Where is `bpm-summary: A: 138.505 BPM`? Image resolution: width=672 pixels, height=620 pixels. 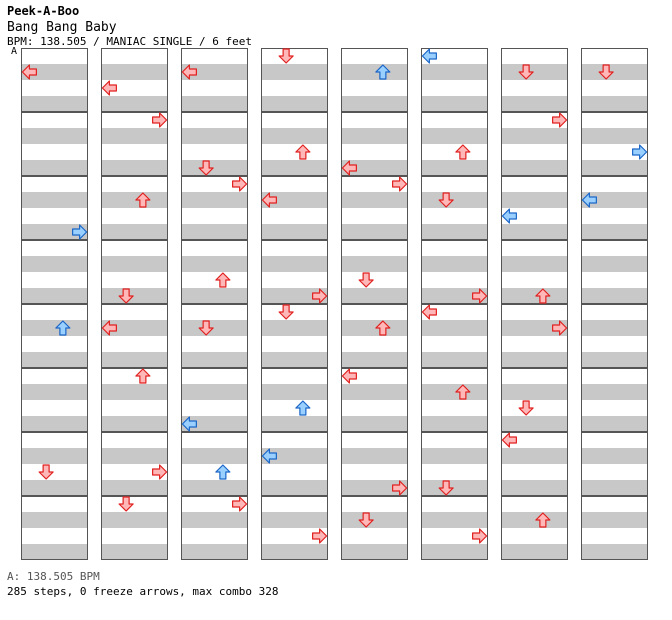
bpm-summary: A: 138.505 BPM is located at coordinates (53, 576).